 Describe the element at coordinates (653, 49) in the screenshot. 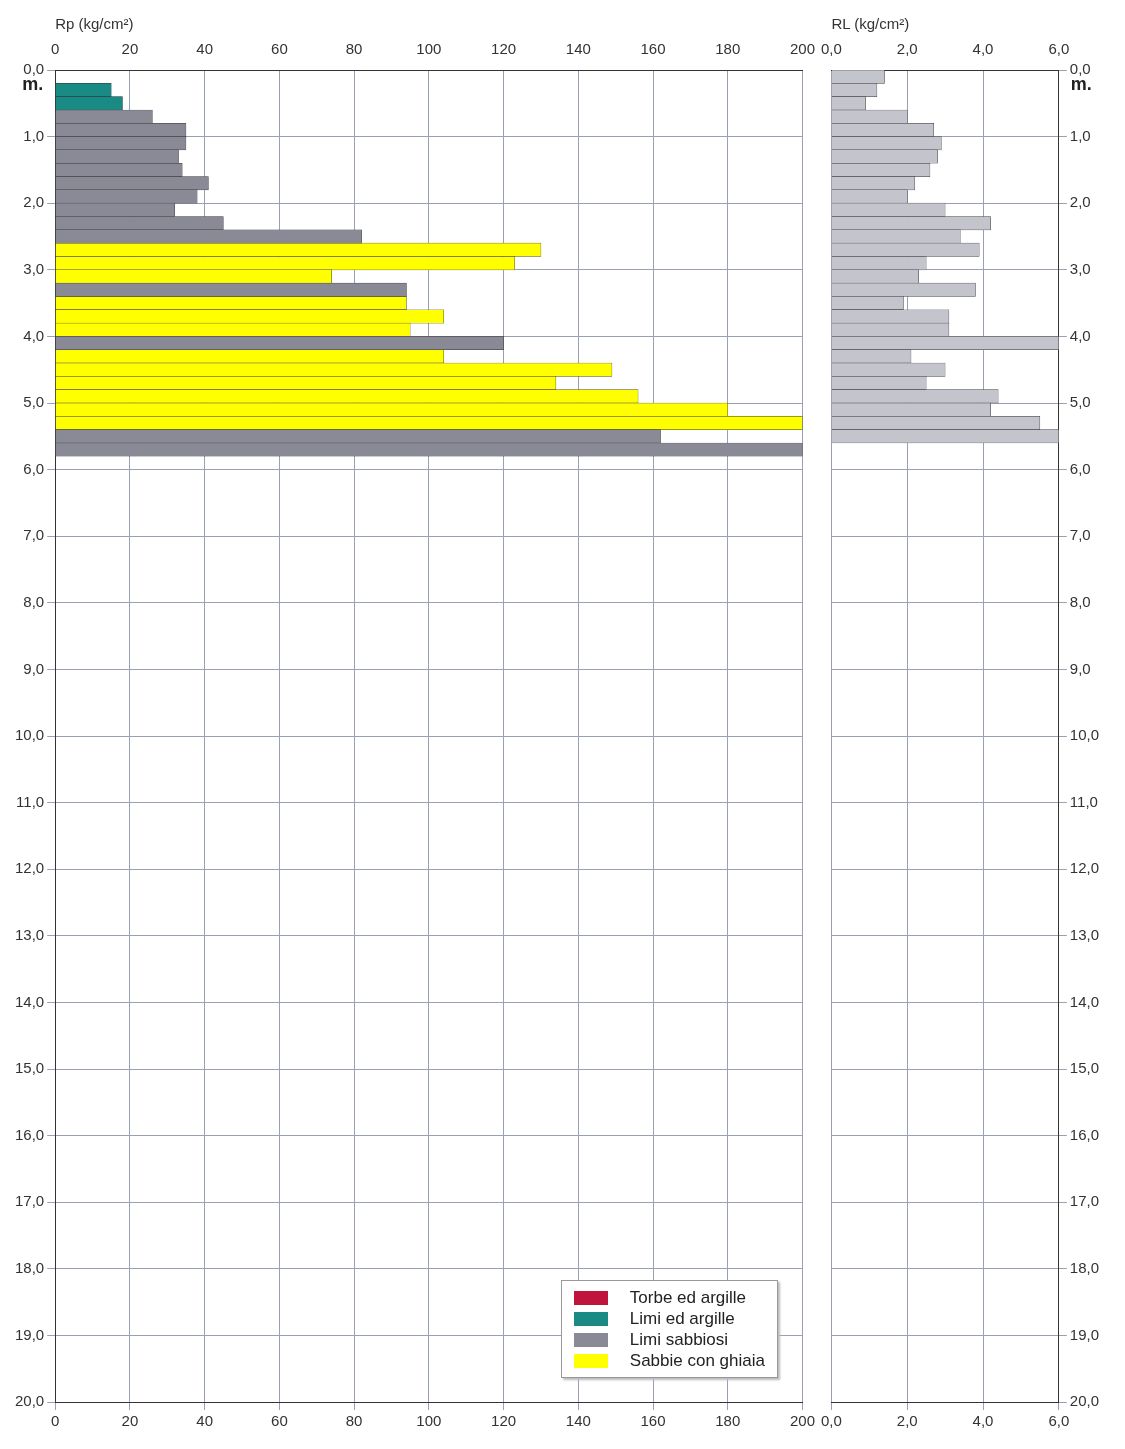

I see `x2-tick-label: 160` at that location.